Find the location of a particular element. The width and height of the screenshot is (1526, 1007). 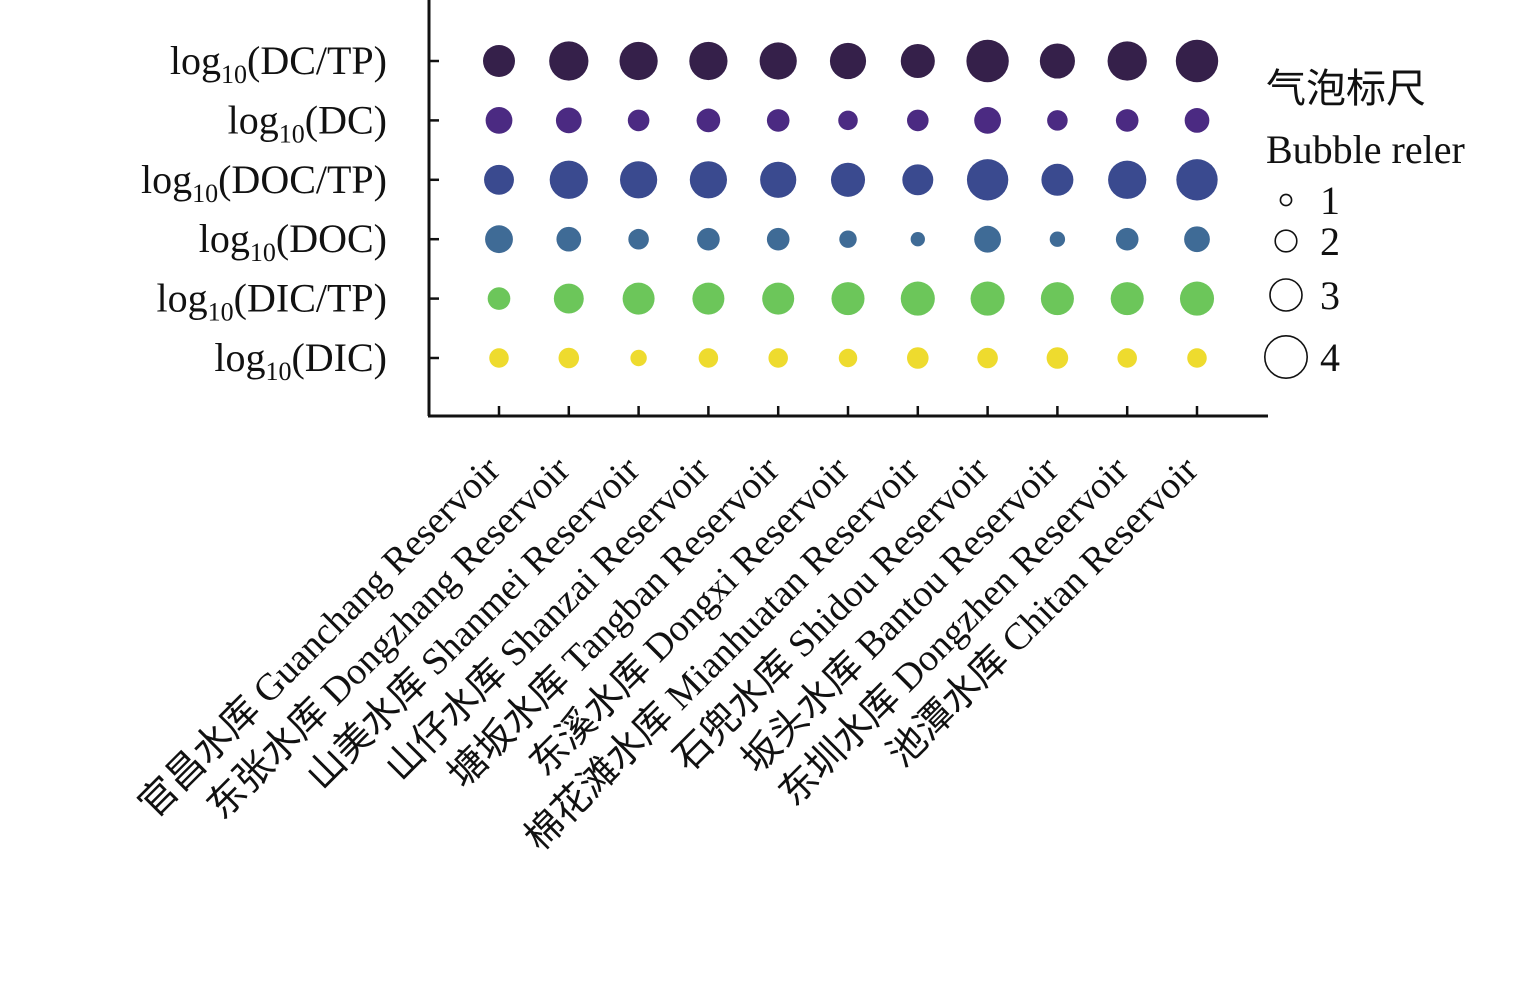

legend-title-cn: 气泡标尺 is located at coordinates (1346, 88).